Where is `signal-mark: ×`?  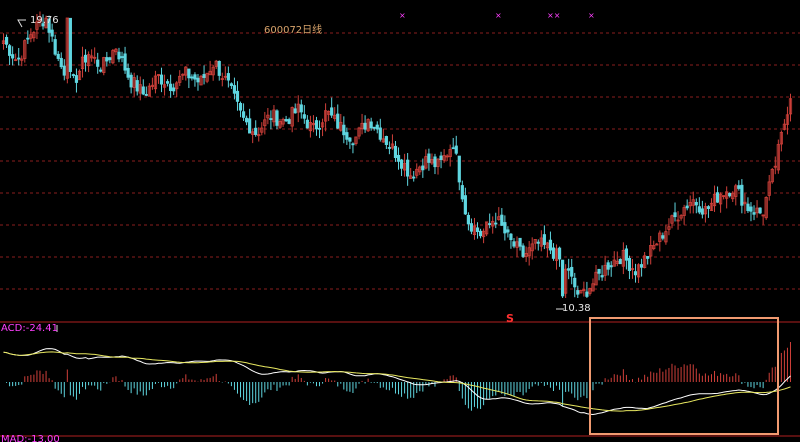
signal-mark: × is located at coordinates (402, 15).